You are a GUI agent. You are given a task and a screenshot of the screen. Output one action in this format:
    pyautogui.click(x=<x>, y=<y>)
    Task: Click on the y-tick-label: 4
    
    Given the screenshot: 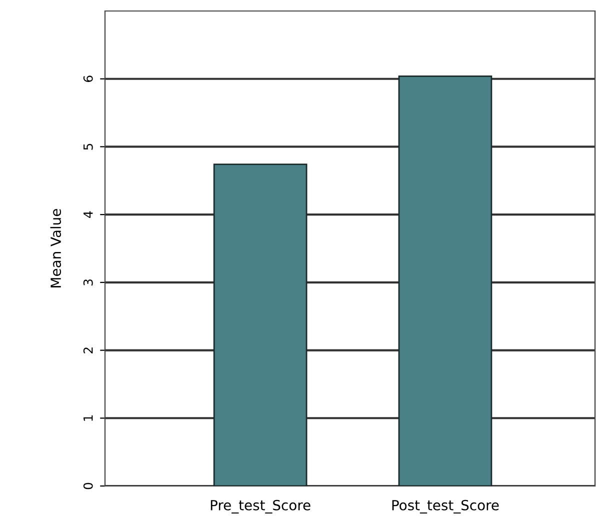 What is the action you would take?
    pyautogui.click(x=88, y=214)
    